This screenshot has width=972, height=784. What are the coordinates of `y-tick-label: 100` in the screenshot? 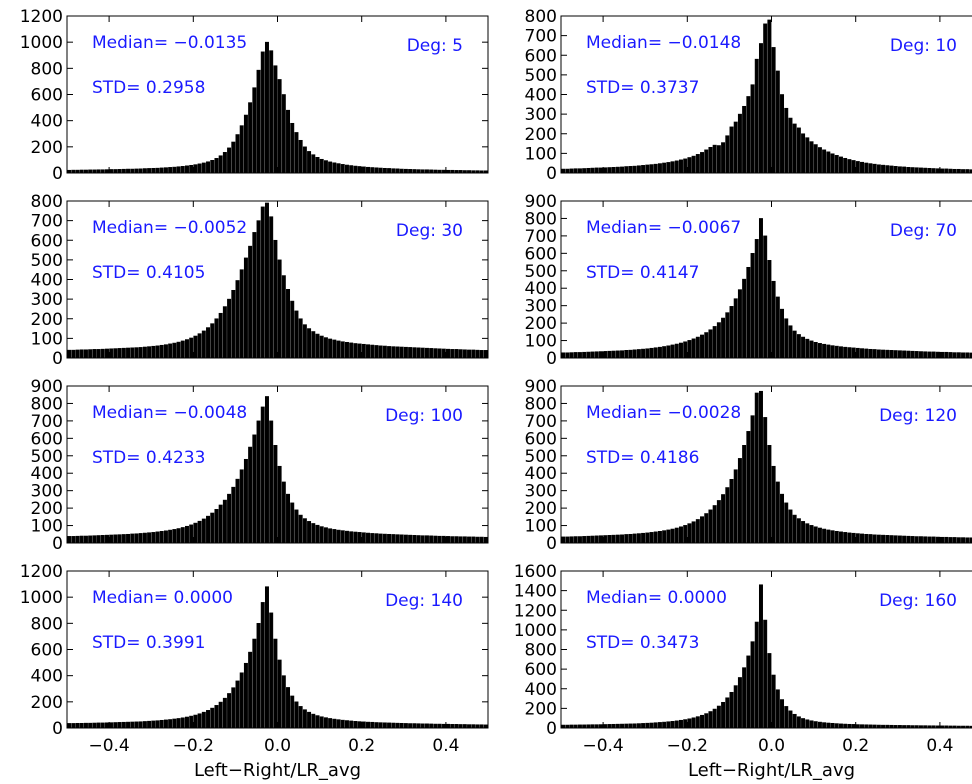 It's located at (47, 339).